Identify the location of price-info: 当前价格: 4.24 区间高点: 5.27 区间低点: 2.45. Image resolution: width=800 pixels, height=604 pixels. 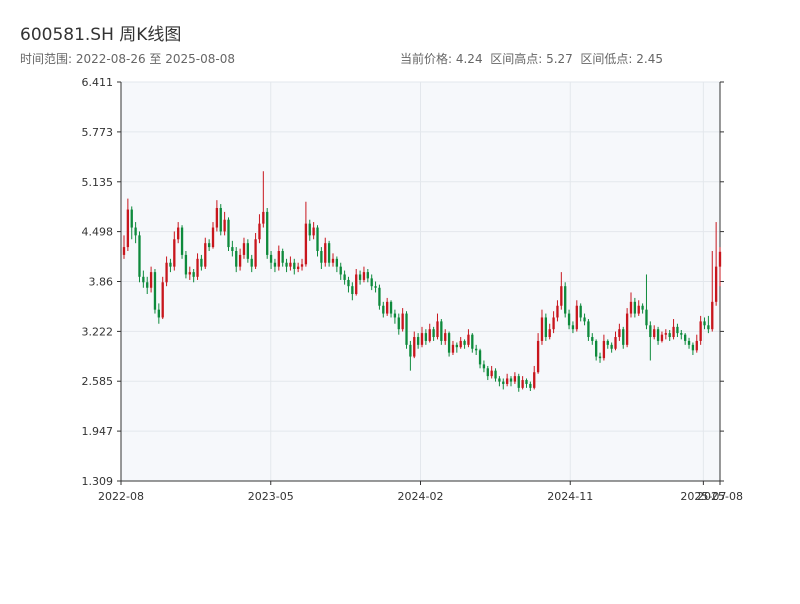
(531, 58).